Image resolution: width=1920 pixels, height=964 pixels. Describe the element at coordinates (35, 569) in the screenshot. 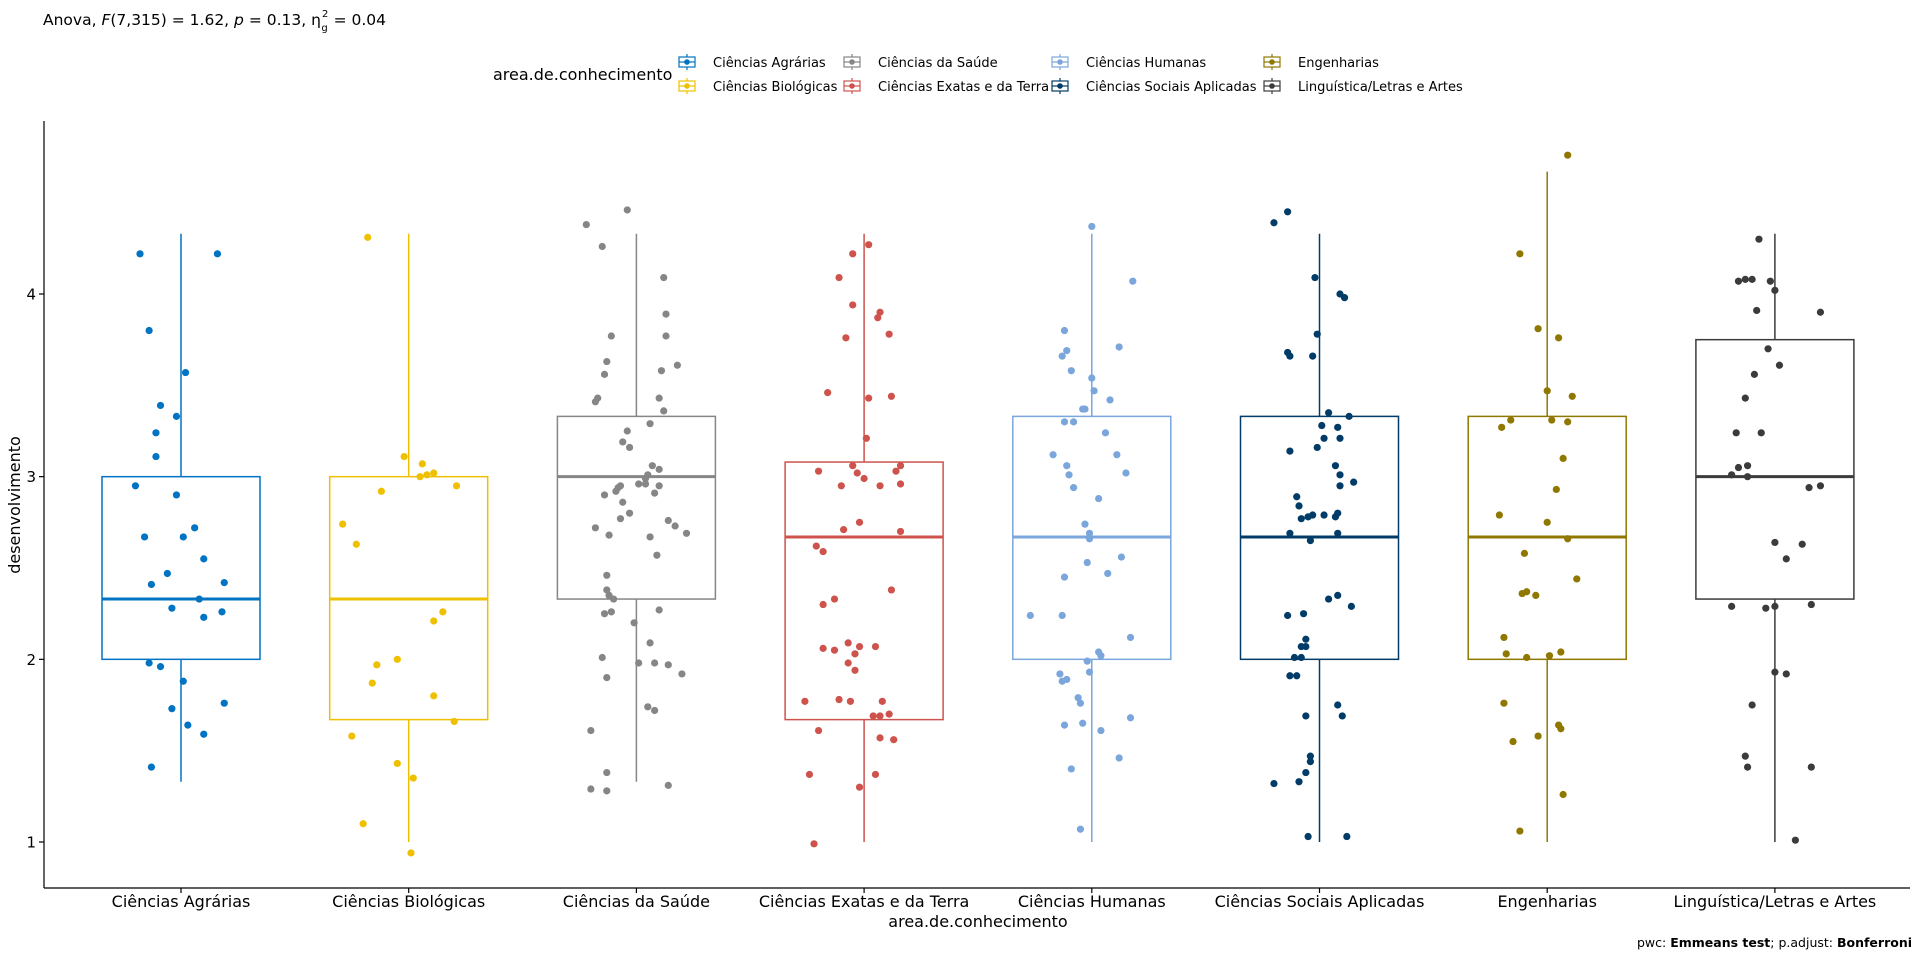

I see `y-axis-ticks: 1 2 3 4` at that location.